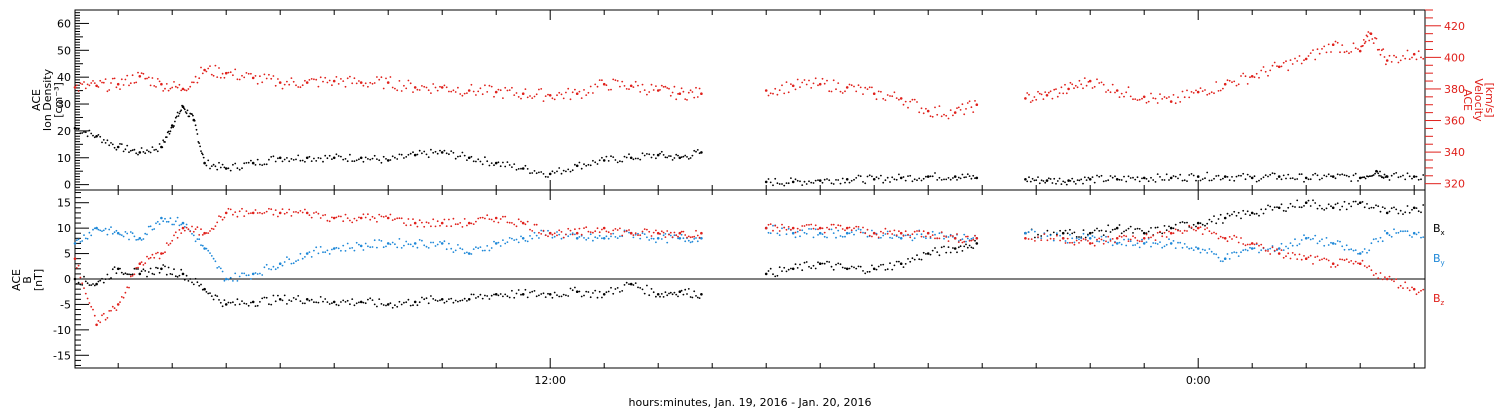  I want to click on legend-by: By, so click(1439, 259).